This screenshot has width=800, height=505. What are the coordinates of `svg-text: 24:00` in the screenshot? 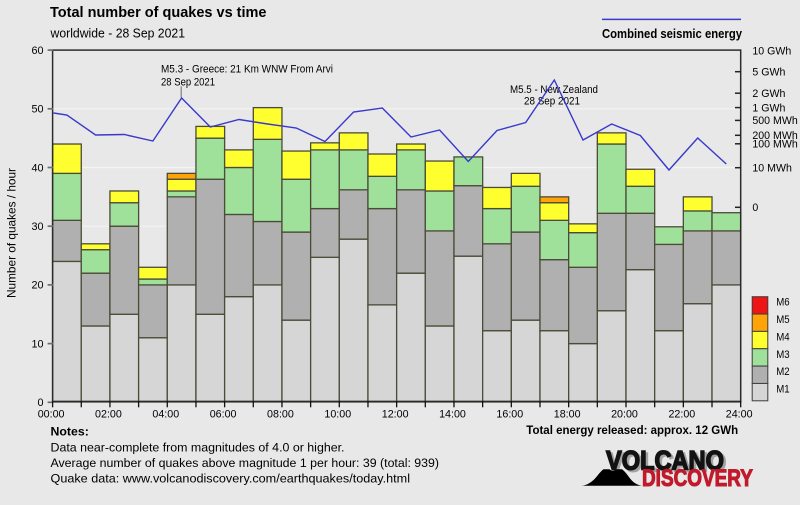 It's located at (739, 415).